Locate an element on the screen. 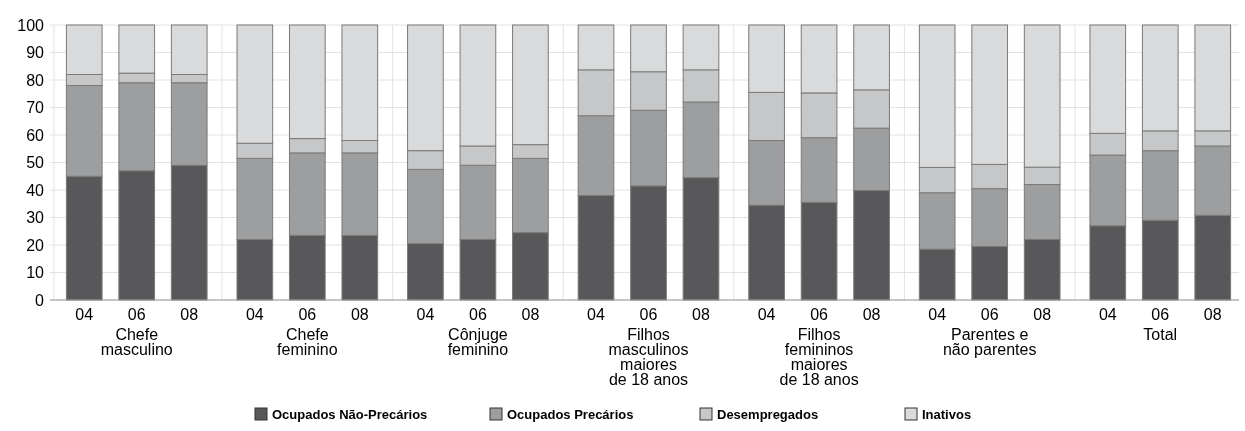 This screenshot has width=1245, height=431. y-tick-label: 30 is located at coordinates (35, 218).